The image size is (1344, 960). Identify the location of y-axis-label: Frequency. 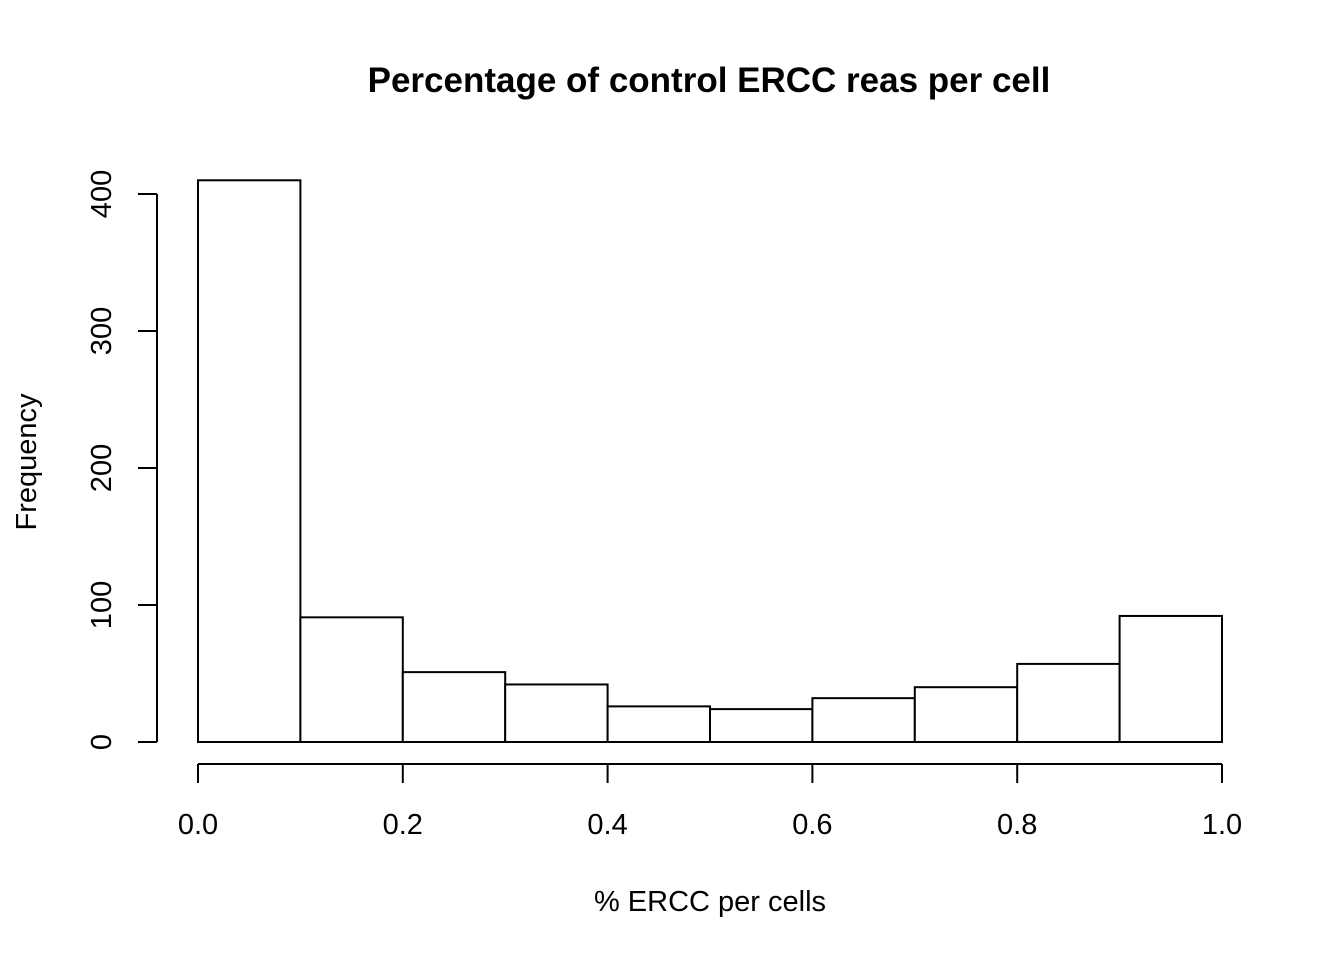
(27, 462).